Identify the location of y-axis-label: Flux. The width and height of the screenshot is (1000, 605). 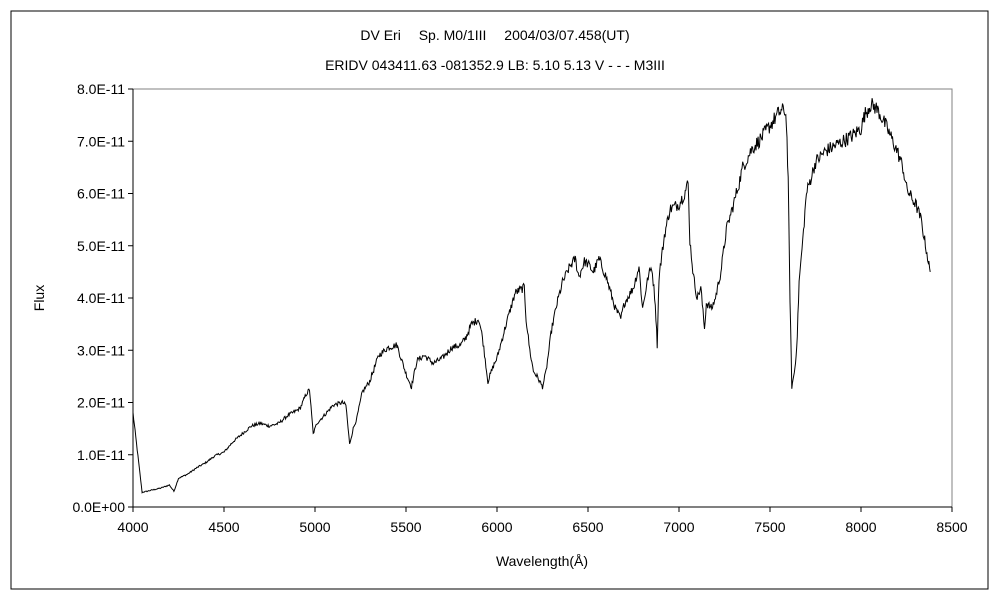
(39, 298).